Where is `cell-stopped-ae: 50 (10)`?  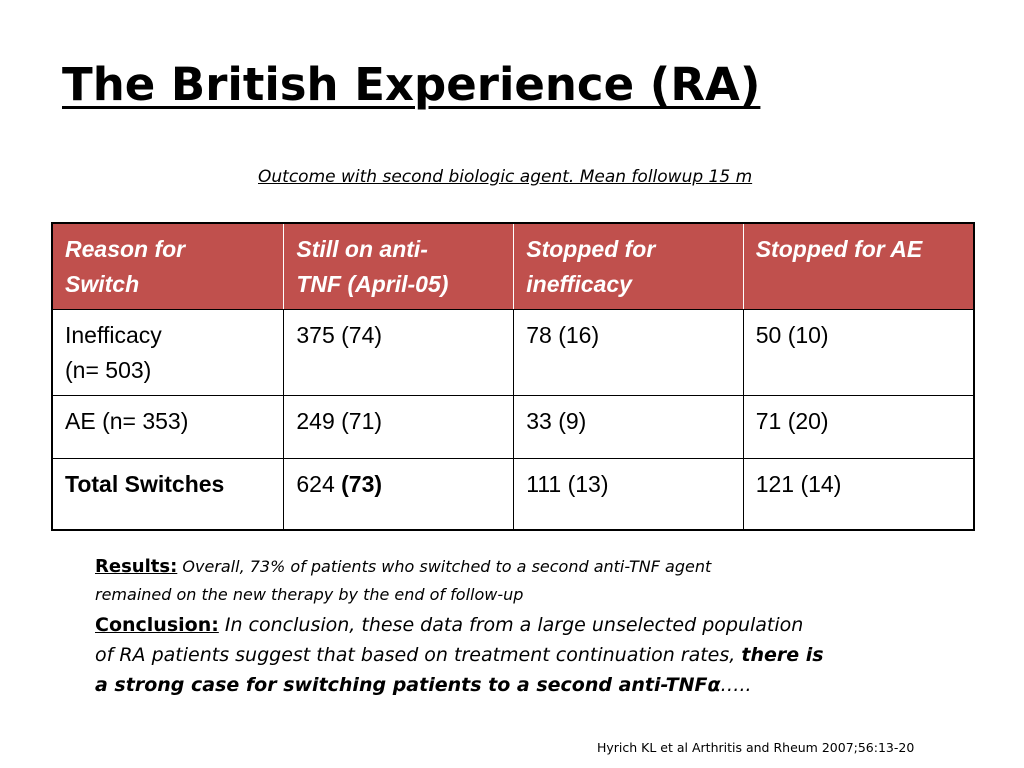 cell-stopped-ae: 50 (10) is located at coordinates (858, 352).